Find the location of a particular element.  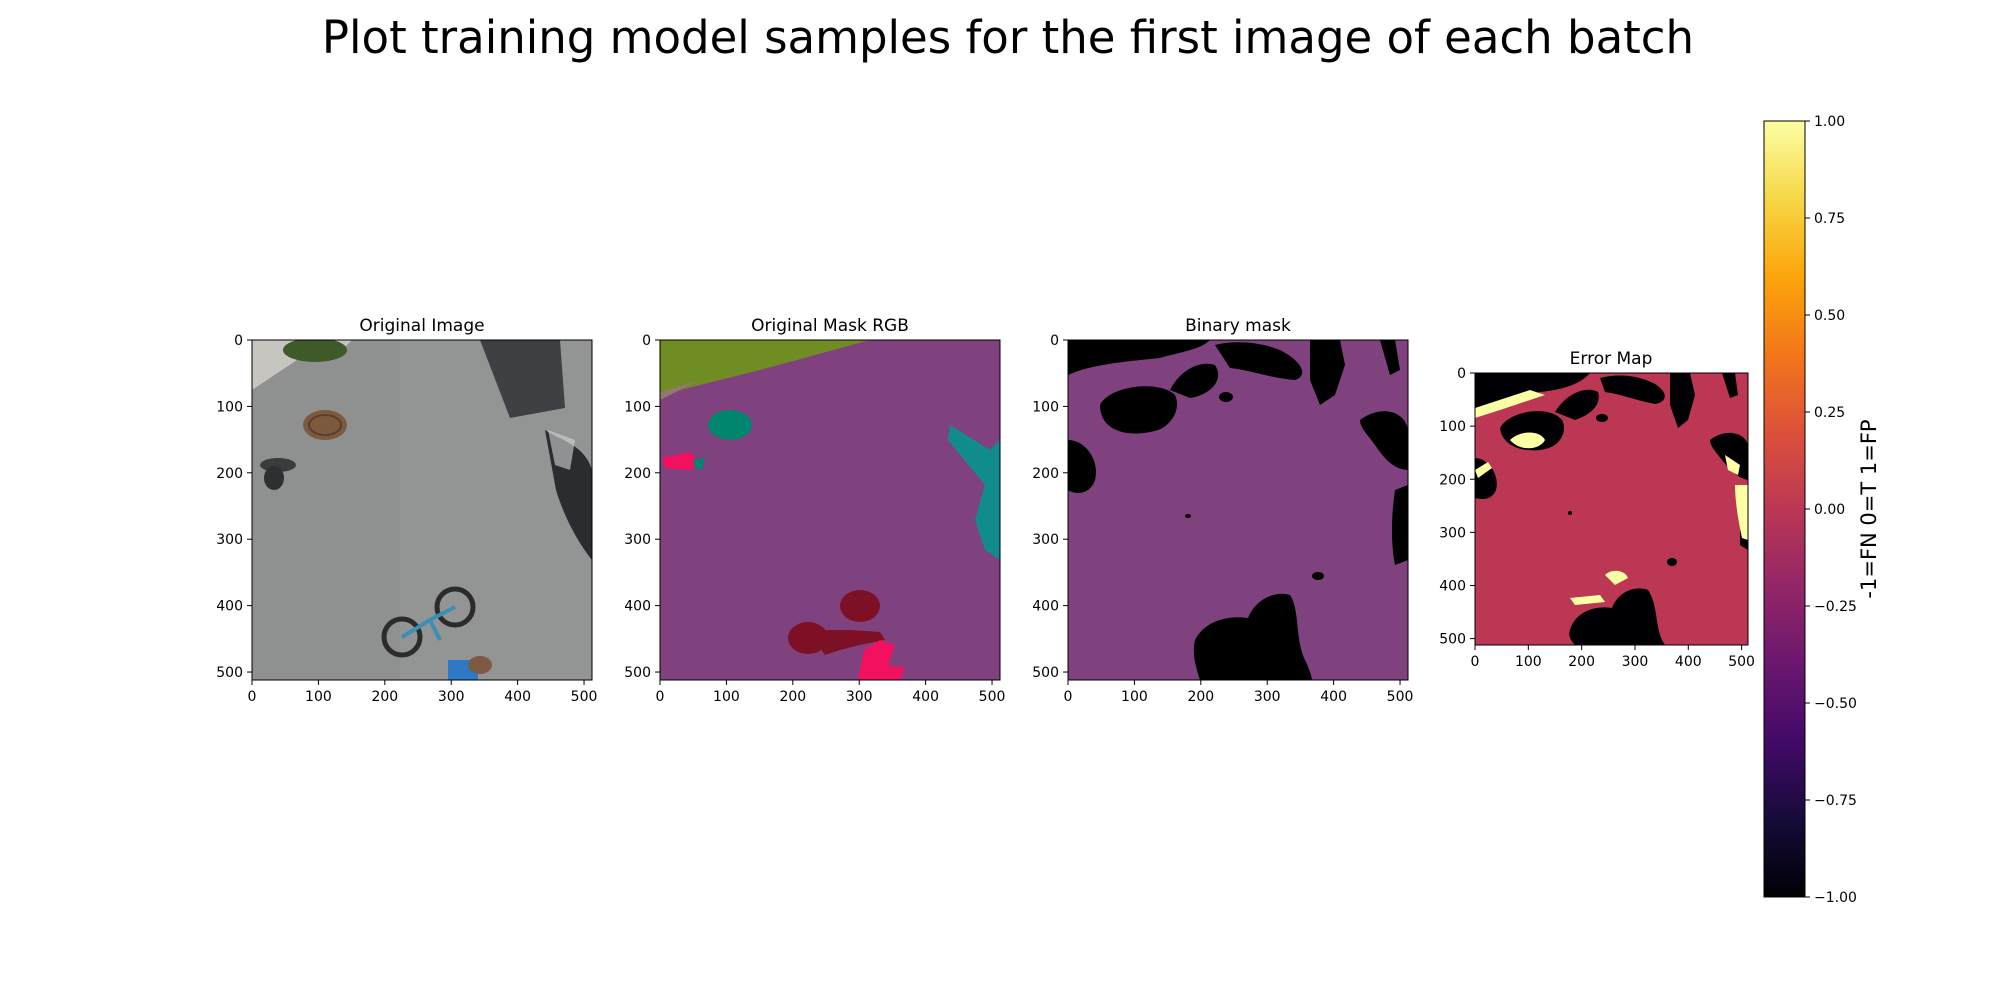

error-fp-regions is located at coordinates (1611, 497).